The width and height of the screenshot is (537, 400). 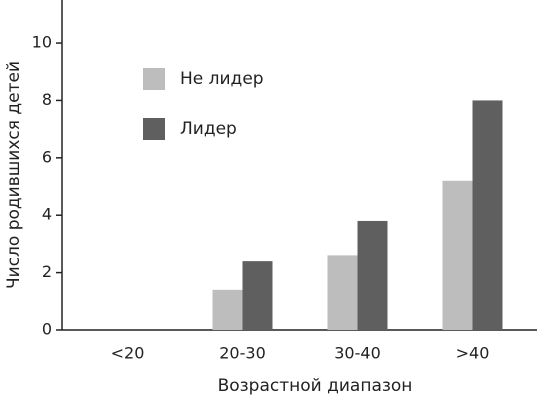 I want to click on y-tick-label: 6, so click(x=47, y=156).